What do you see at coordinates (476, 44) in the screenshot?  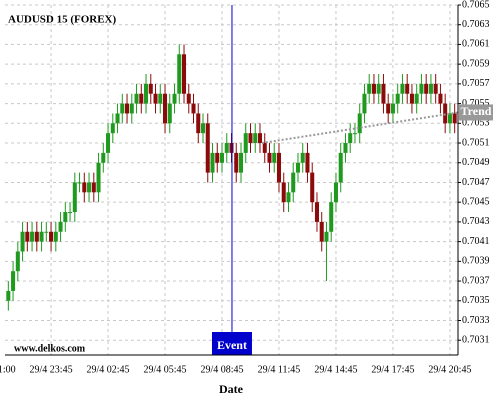 I see `y-tick-label: 0.7061` at bounding box center [476, 44].